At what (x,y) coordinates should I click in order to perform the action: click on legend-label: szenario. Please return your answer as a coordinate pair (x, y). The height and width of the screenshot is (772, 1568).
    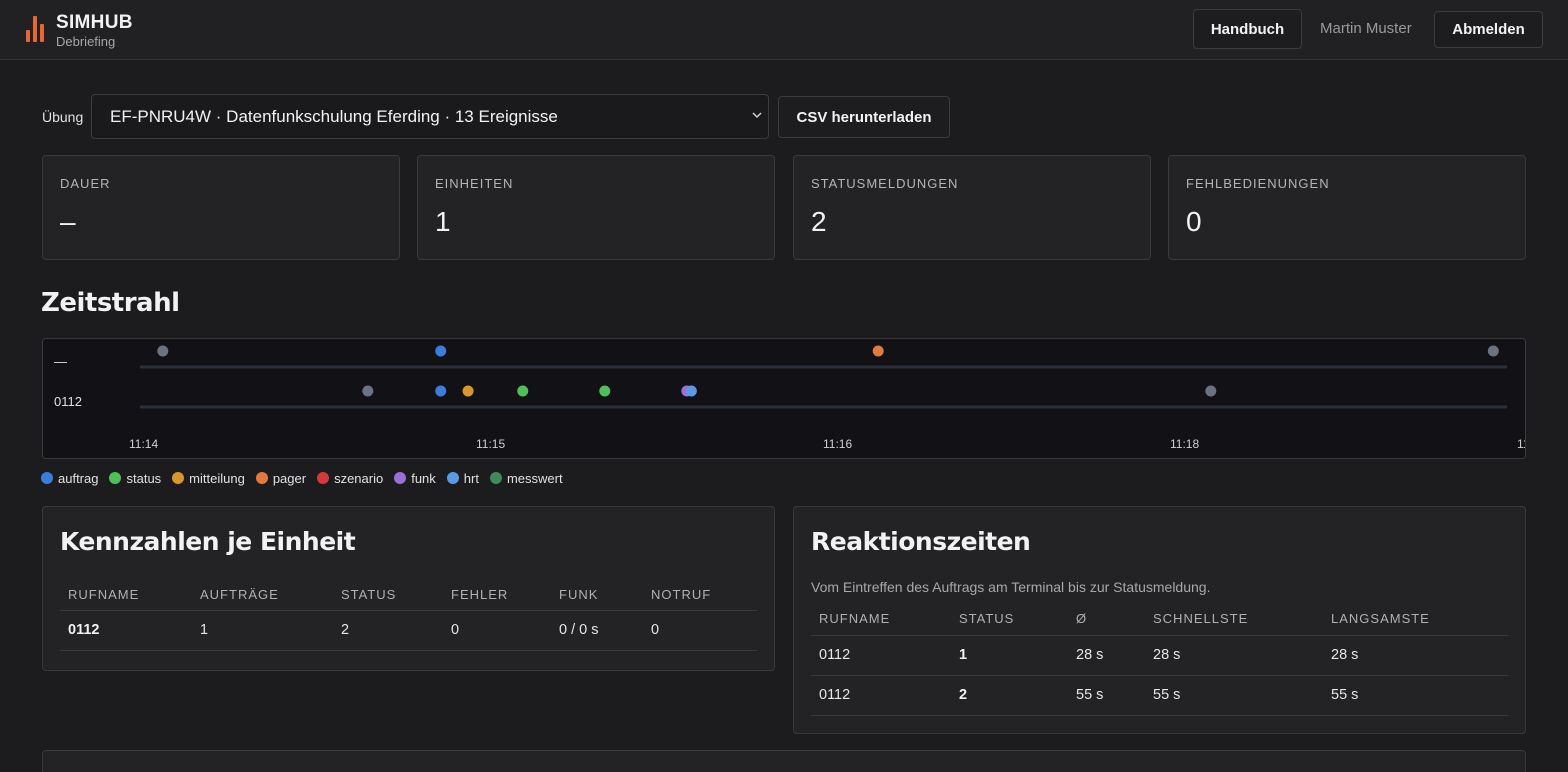
    Looking at the image, I should click on (359, 478).